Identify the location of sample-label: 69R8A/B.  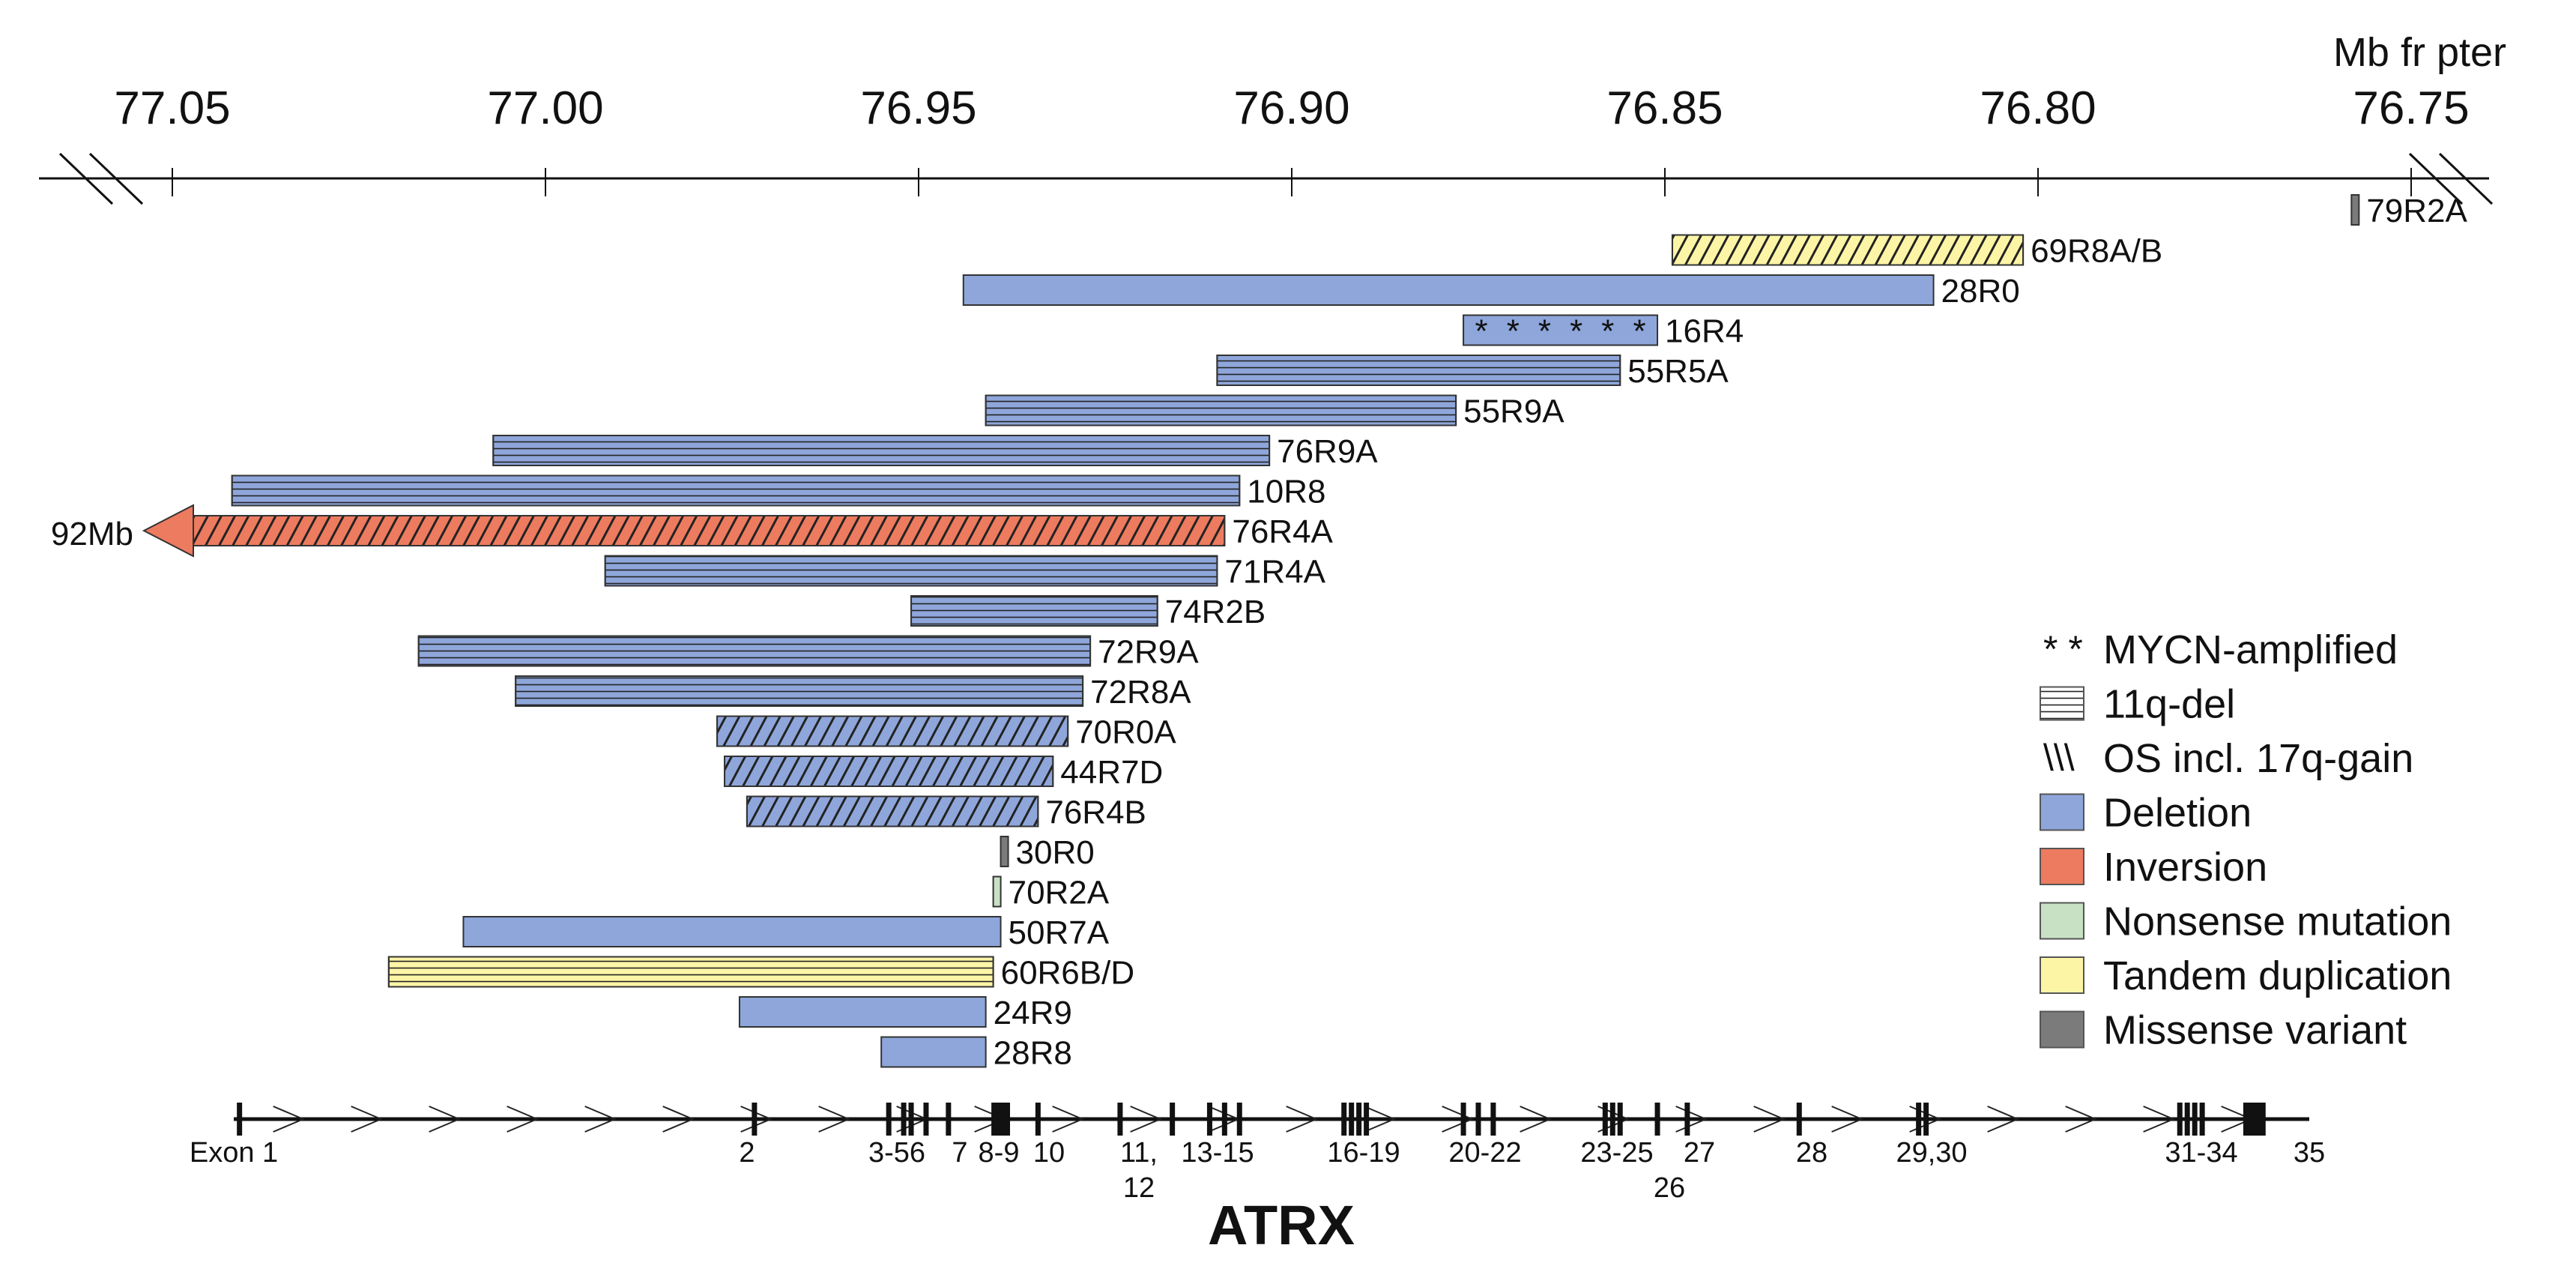
(2096, 252).